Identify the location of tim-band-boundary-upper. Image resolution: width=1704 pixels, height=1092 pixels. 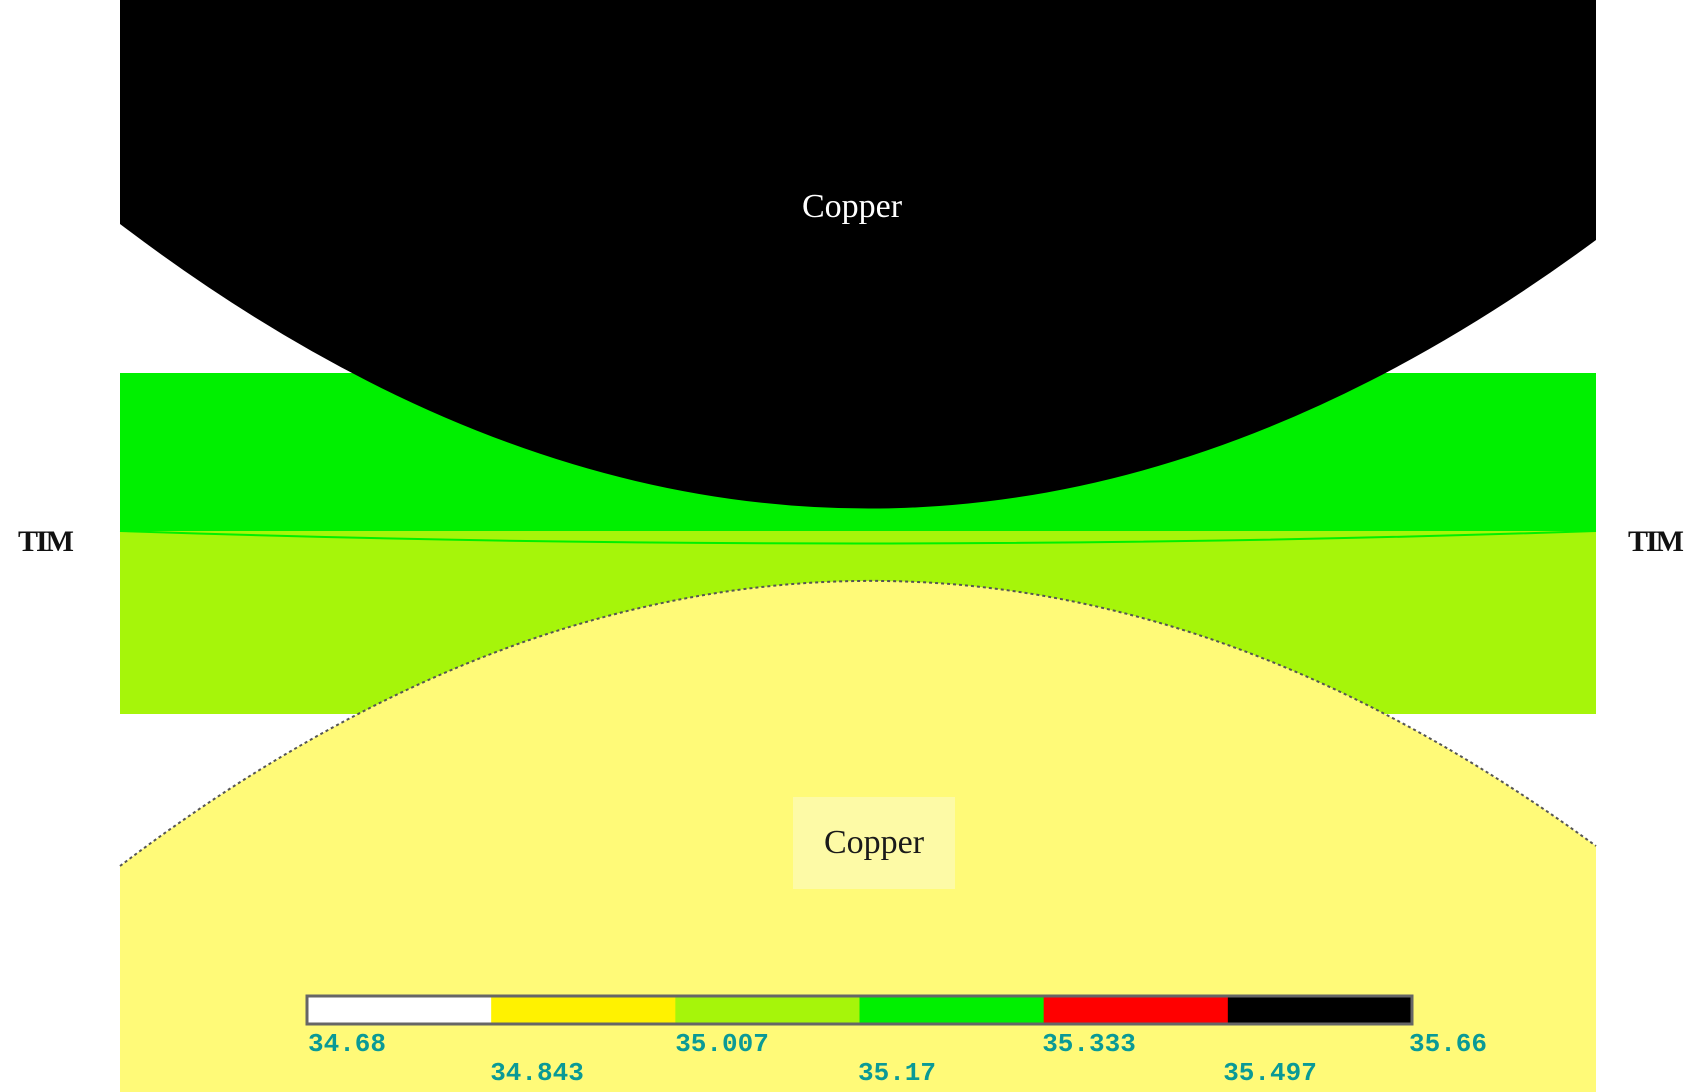
(858, 537).